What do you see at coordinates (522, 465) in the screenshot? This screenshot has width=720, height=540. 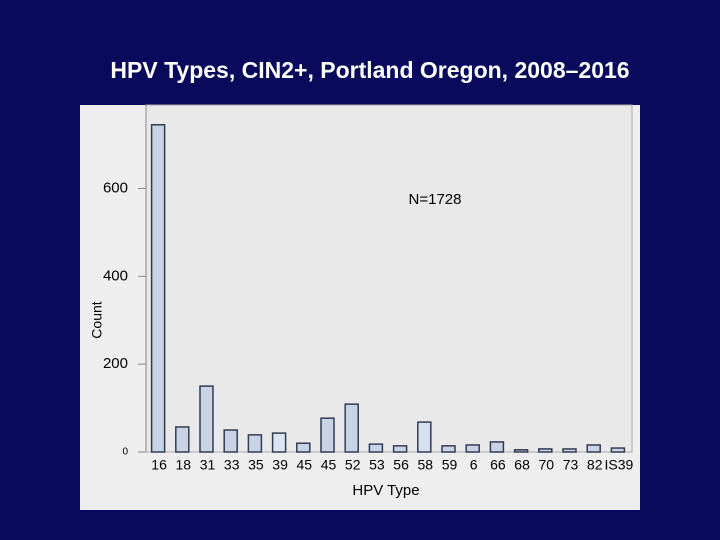 I see `x-tick-label: 68` at bounding box center [522, 465].